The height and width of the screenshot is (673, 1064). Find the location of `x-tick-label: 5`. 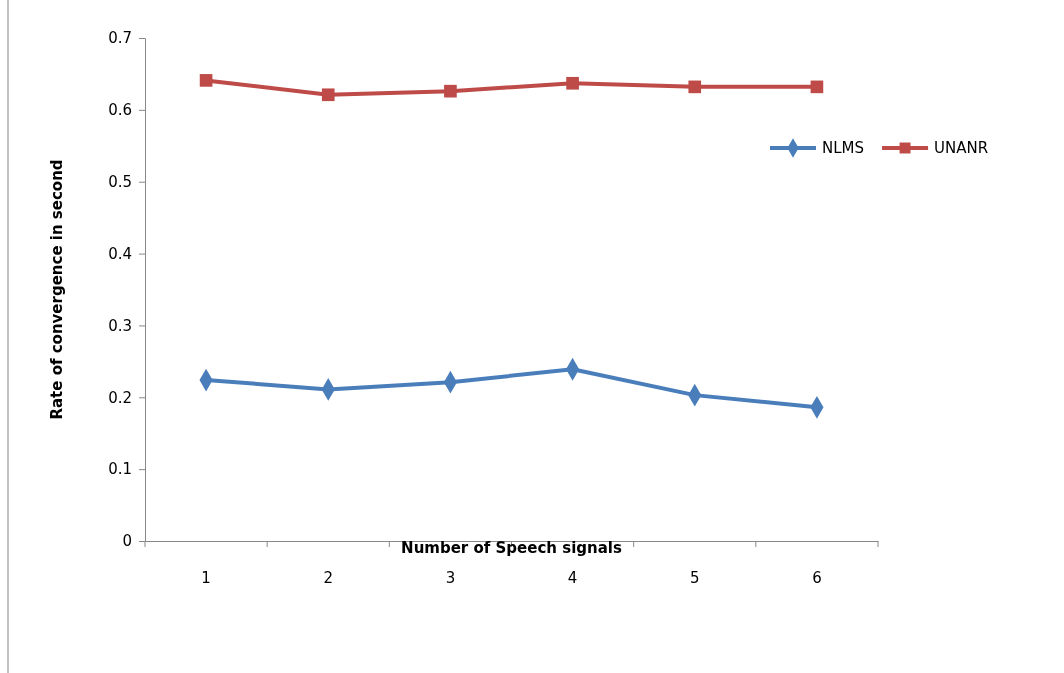

x-tick-label: 5 is located at coordinates (694, 578).